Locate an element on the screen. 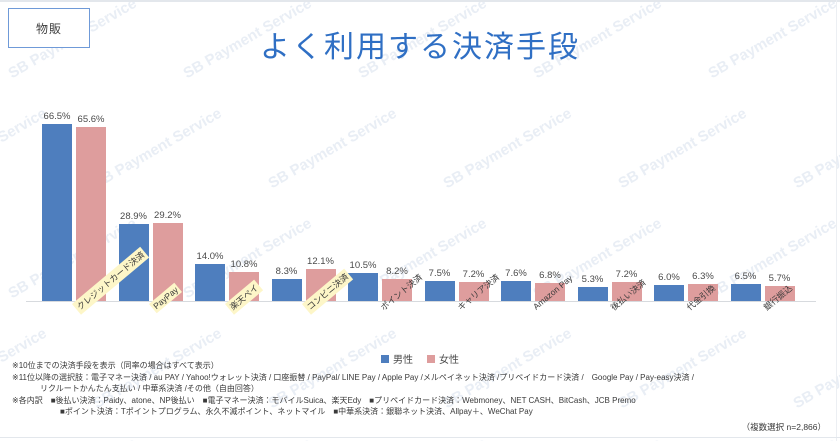 The width and height of the screenshot is (840, 441). bar-value-label: 6.5% is located at coordinates (745, 276).